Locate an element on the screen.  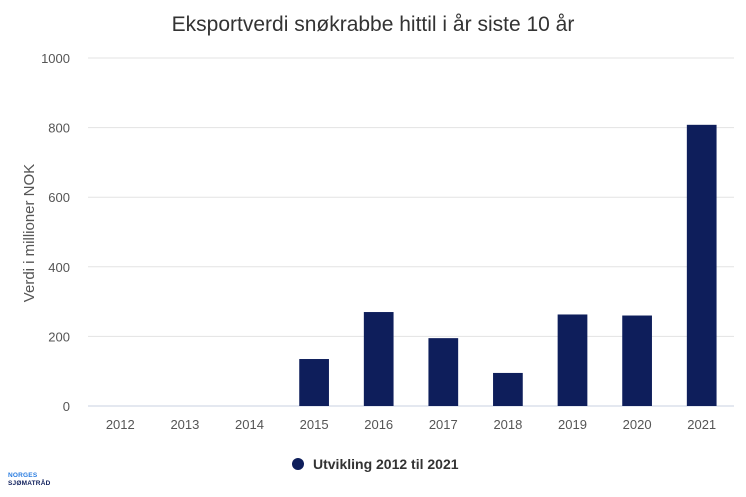
y-tick-label: 0 is located at coordinates (66, 406).